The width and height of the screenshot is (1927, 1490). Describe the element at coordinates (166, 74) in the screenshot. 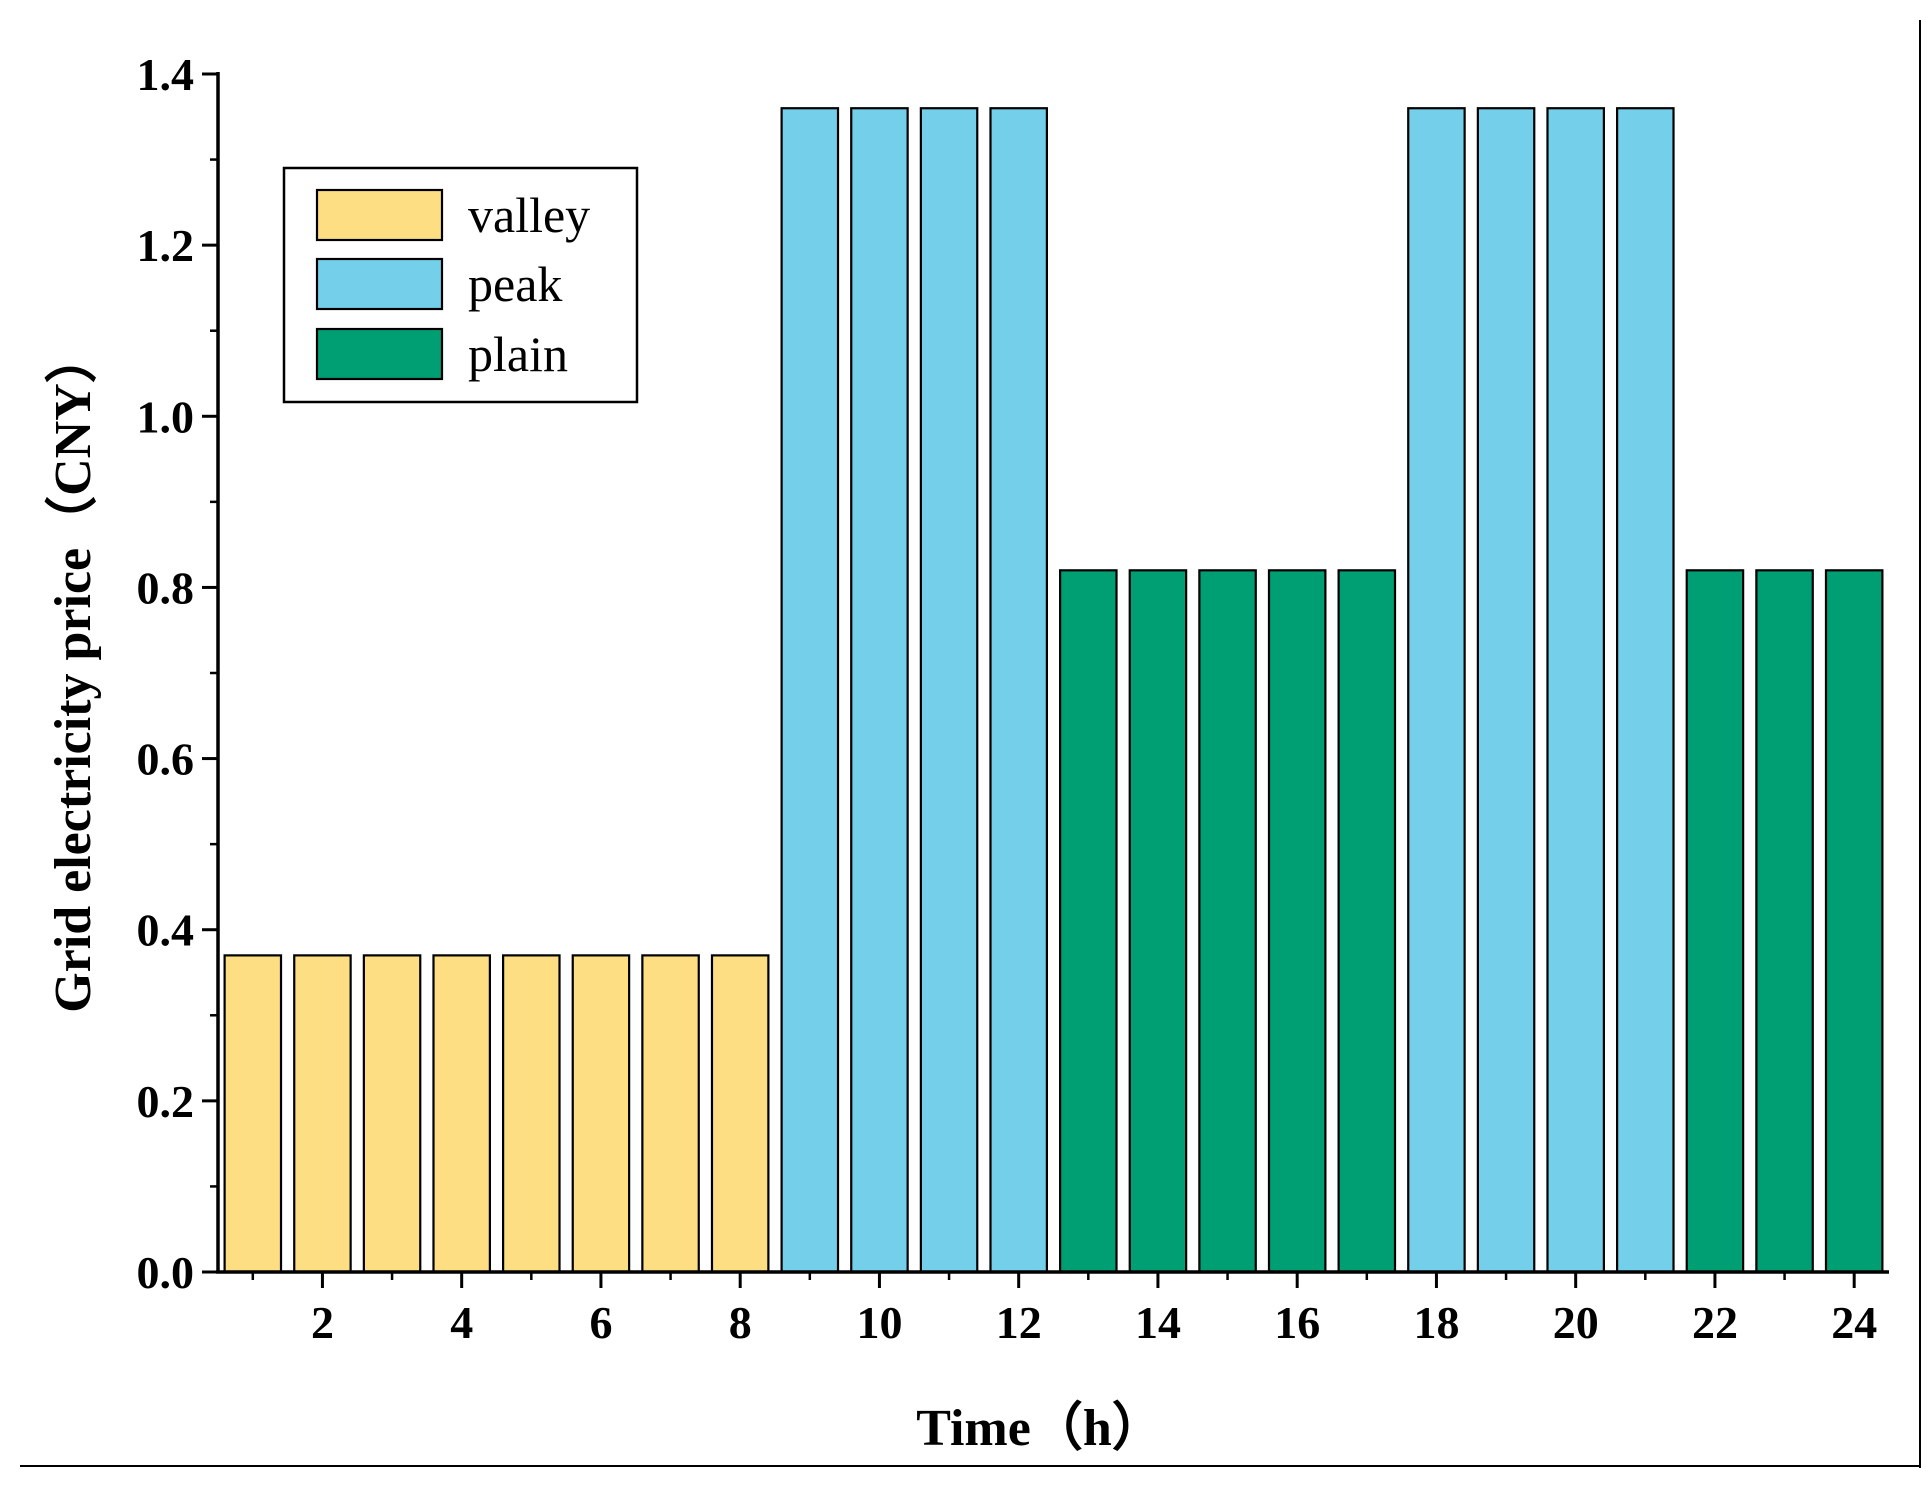

I see `y-tick-label: 1.4` at that location.